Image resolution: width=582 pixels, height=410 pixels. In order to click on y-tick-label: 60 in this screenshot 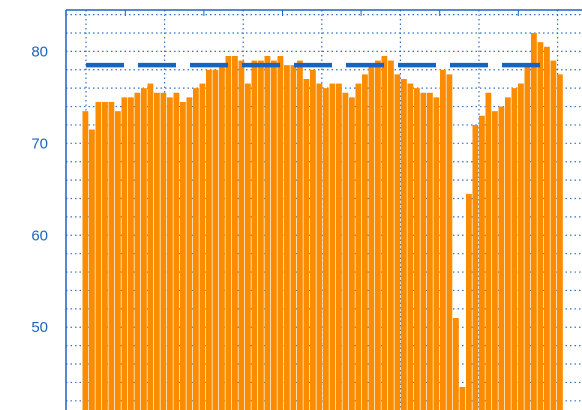, I will do `click(39, 235)`.